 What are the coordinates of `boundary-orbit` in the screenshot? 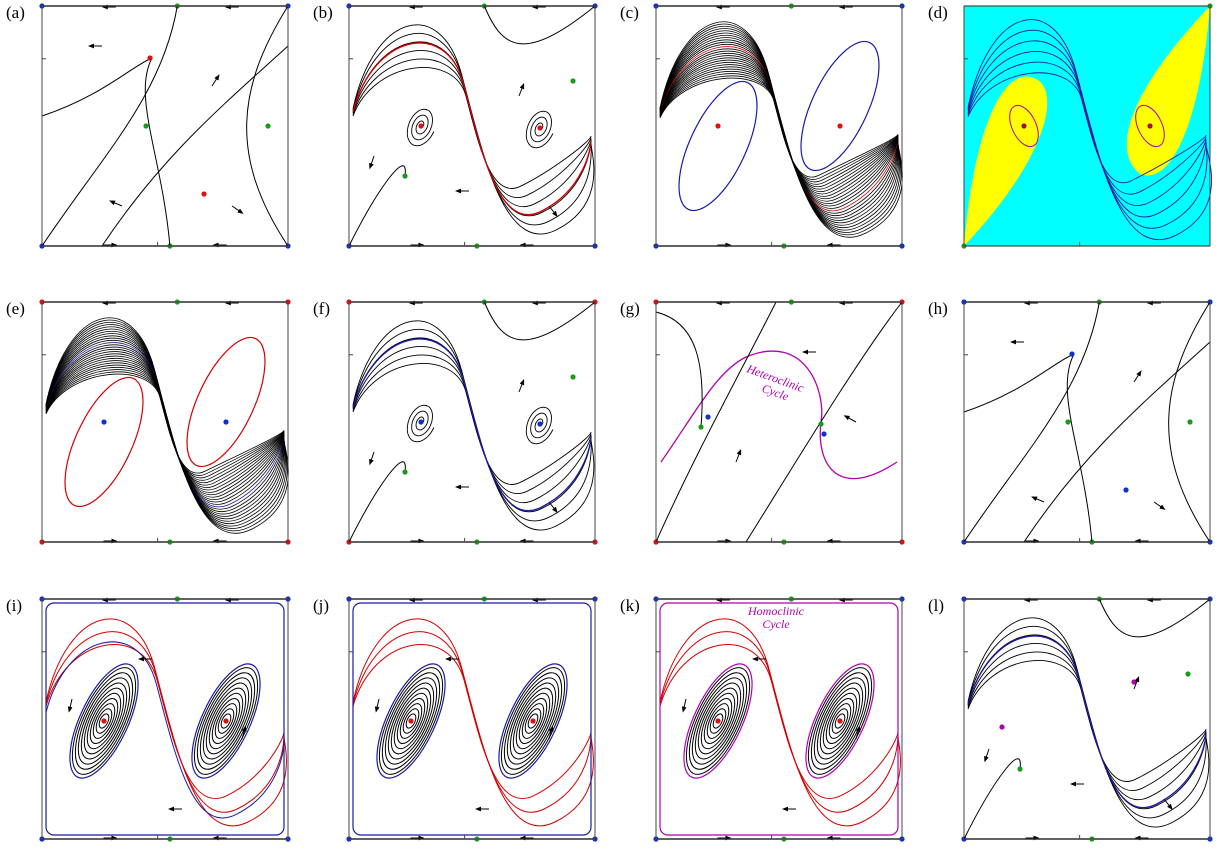 It's located at (165, 719).